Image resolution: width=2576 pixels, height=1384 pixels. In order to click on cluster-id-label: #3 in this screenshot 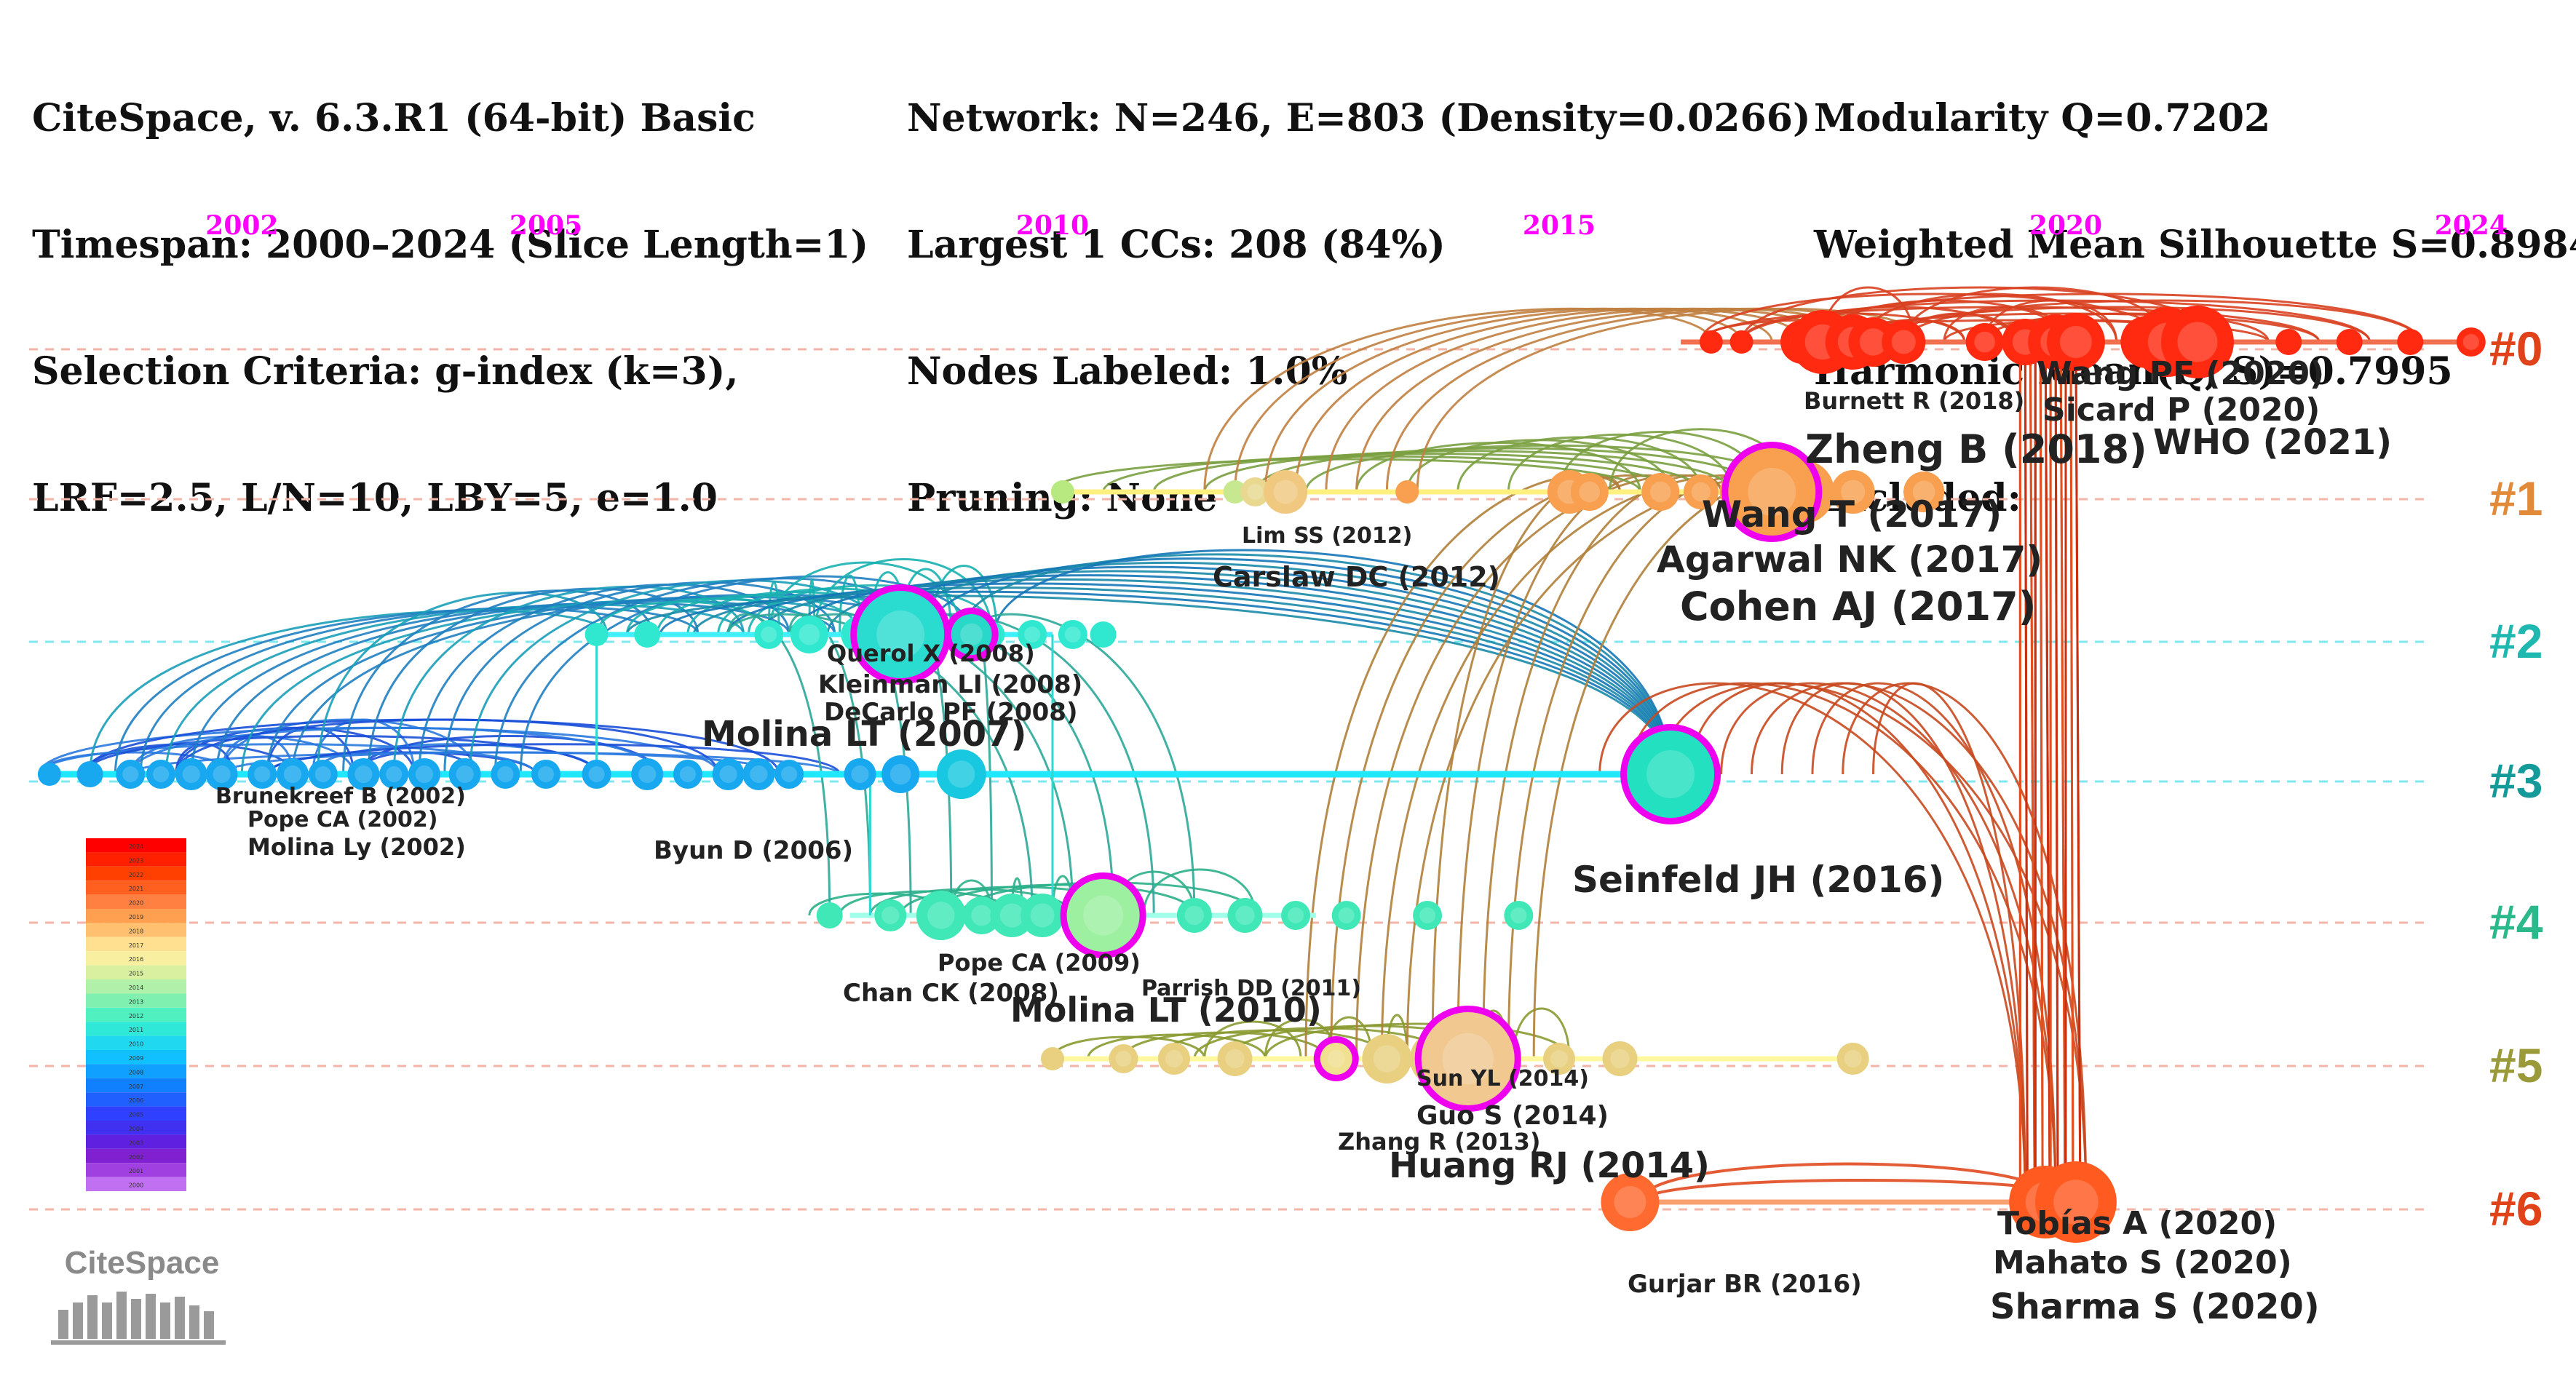, I will do `click(2516, 781)`.